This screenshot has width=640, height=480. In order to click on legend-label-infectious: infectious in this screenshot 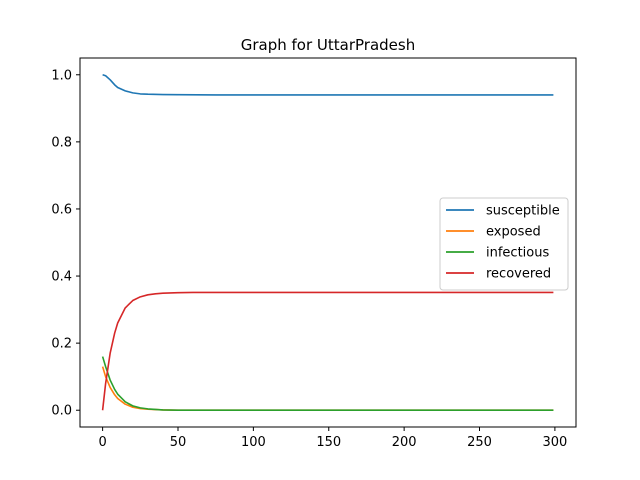, I will do `click(517, 253)`.